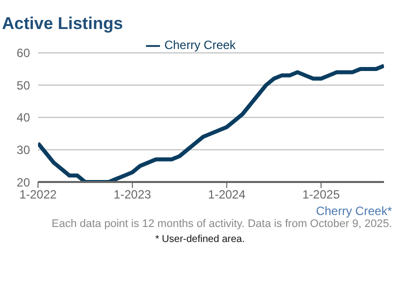 This screenshot has width=400, height=300. I want to click on text: Cherry Creek*, so click(353, 211).